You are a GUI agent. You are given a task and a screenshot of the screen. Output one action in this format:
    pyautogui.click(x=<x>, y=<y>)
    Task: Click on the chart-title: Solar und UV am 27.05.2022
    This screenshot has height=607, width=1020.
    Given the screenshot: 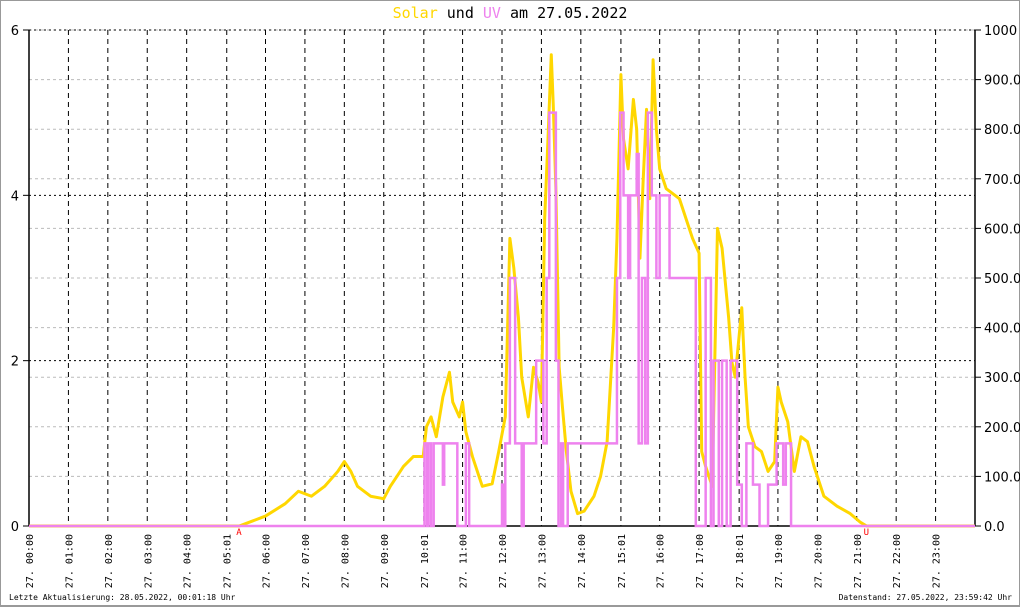 What is the action you would take?
    pyautogui.click(x=510, y=13)
    